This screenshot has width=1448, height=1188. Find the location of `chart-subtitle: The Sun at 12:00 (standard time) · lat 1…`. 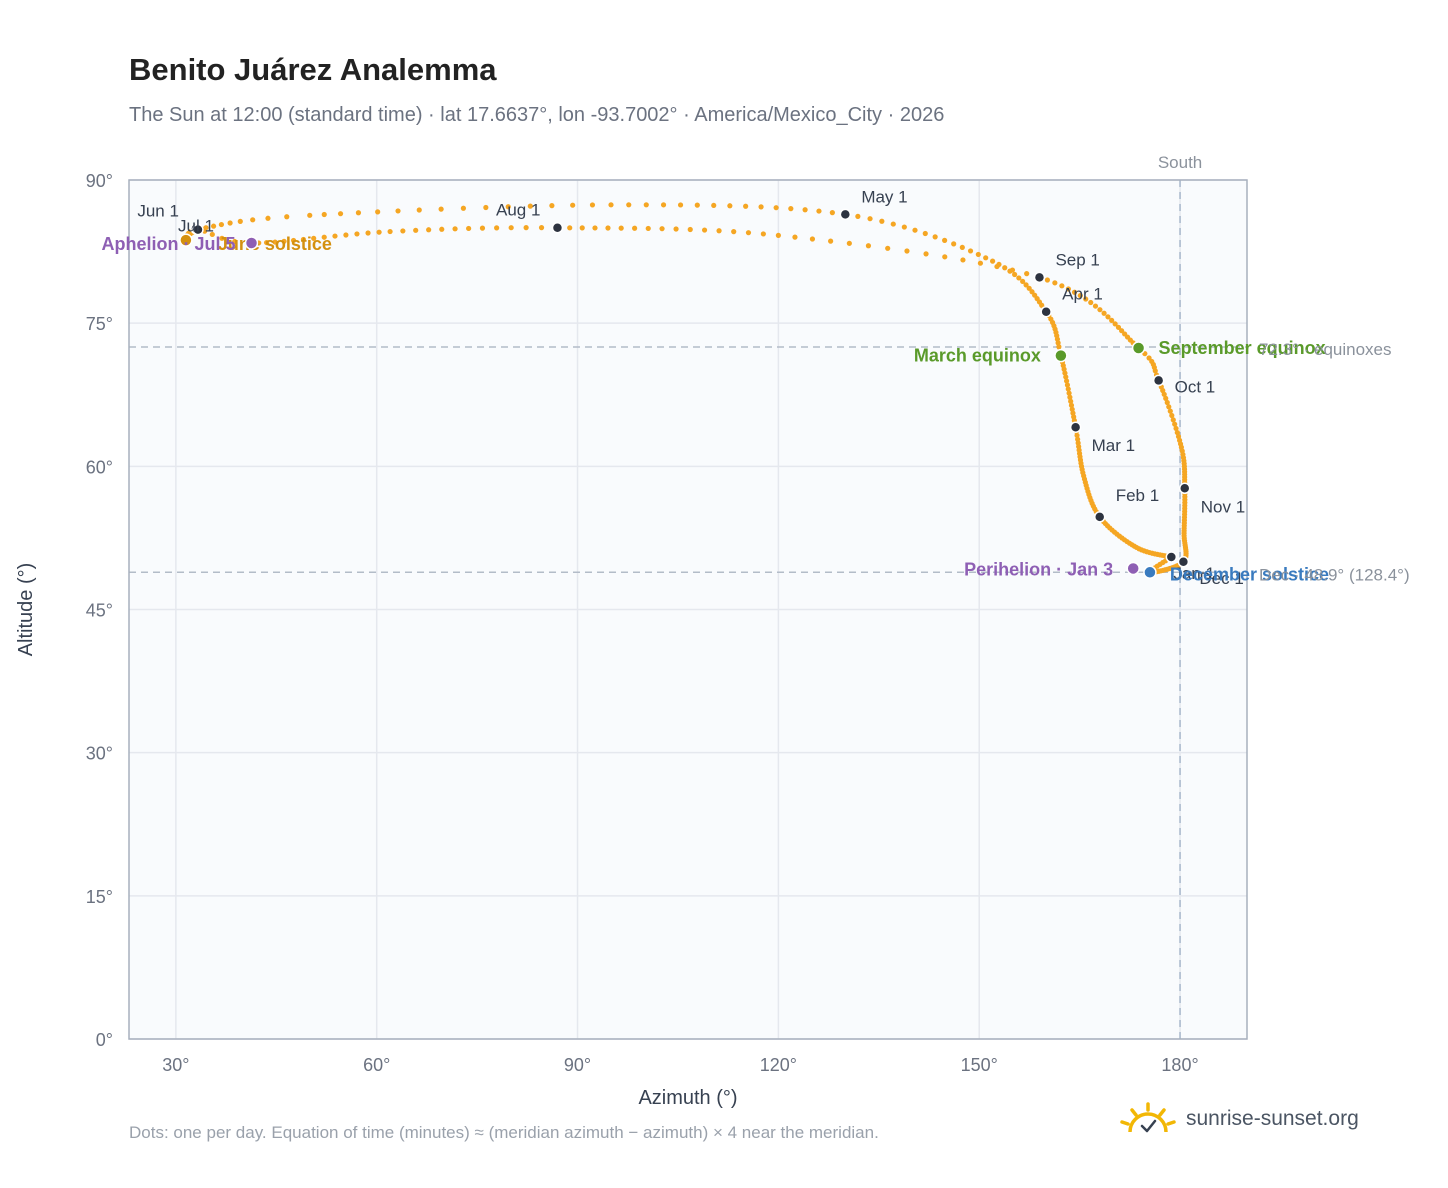

chart-subtitle: The Sun at 12:00 (standard time) · lat 1… is located at coordinates (537, 115).